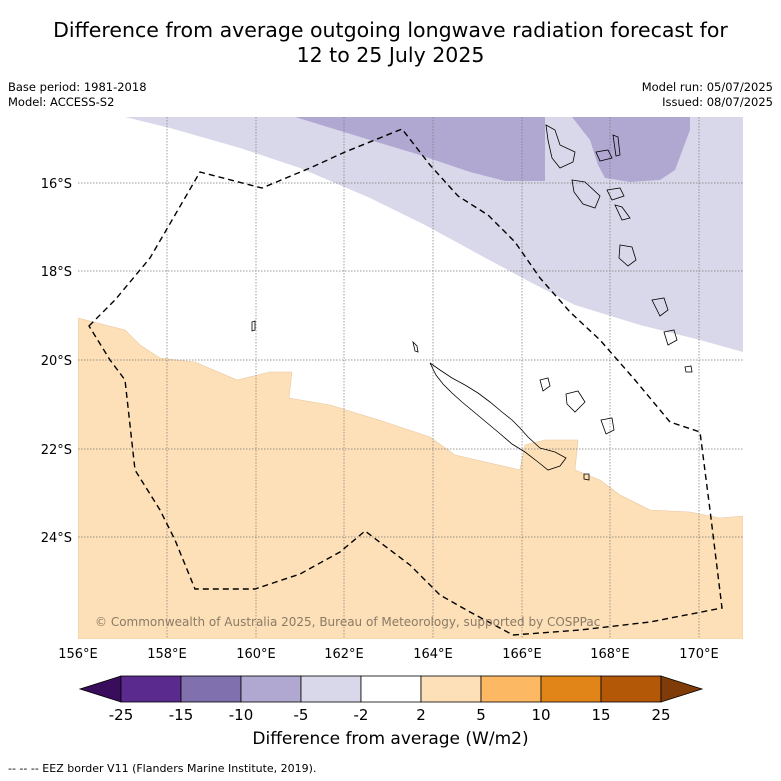 This screenshot has height=781, width=781. What do you see at coordinates (56, 538) in the screenshot?
I see `lat-label-24: 24°S` at bounding box center [56, 538].